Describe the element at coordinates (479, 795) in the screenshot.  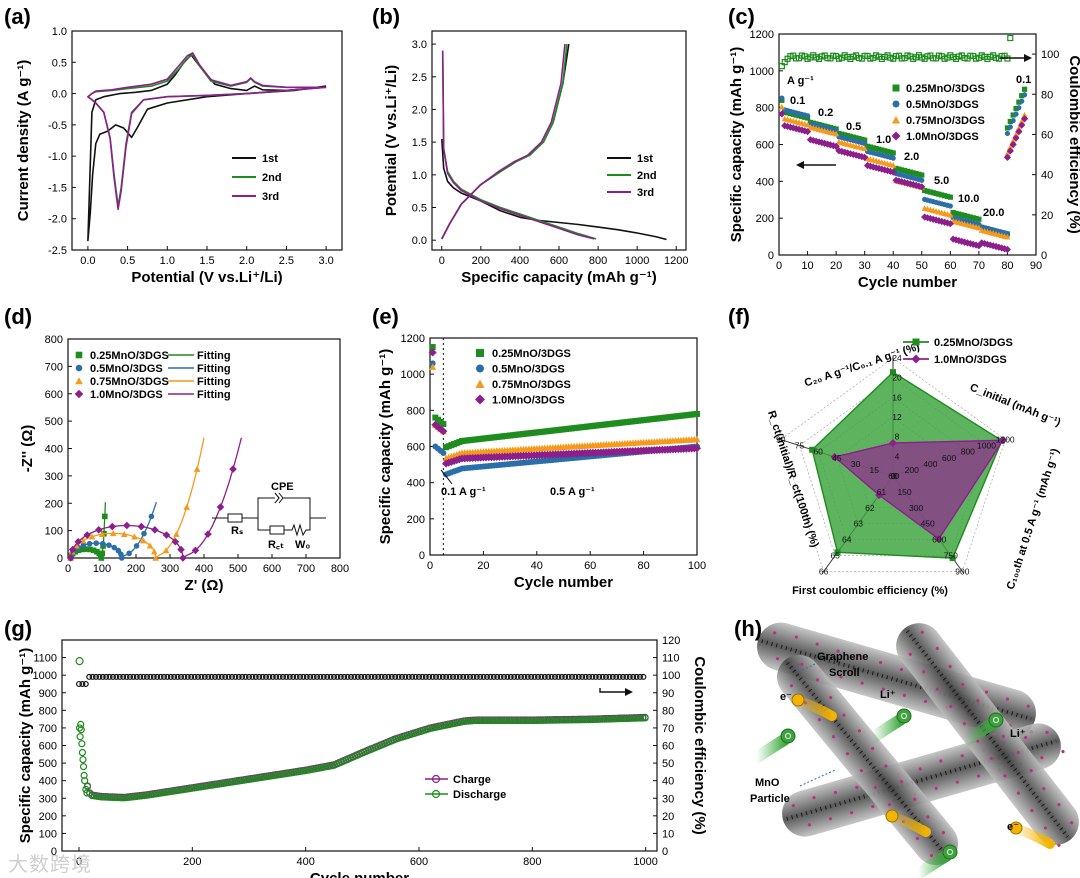
I see `legend-label: Discharge` at that location.